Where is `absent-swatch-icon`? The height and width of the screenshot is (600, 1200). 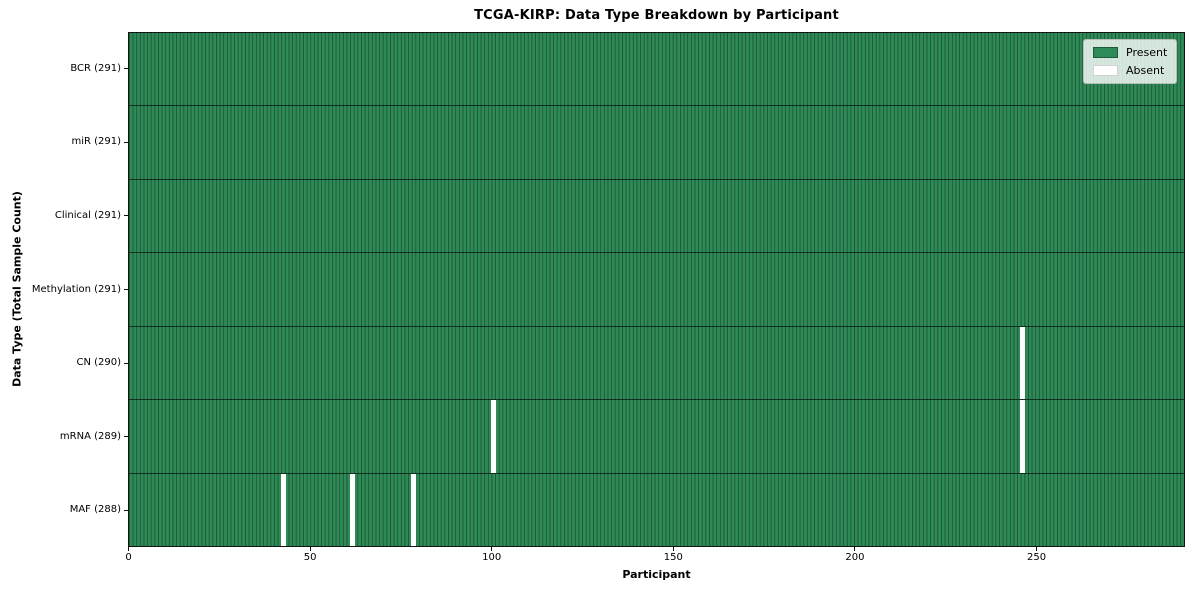
absent-swatch-icon is located at coordinates (1105, 70).